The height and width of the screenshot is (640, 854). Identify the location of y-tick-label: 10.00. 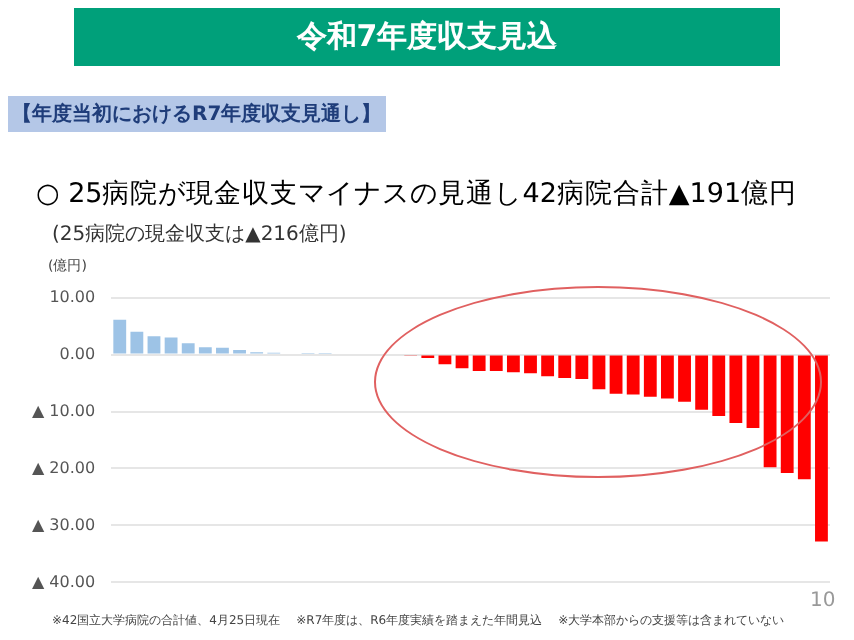
(72, 296).